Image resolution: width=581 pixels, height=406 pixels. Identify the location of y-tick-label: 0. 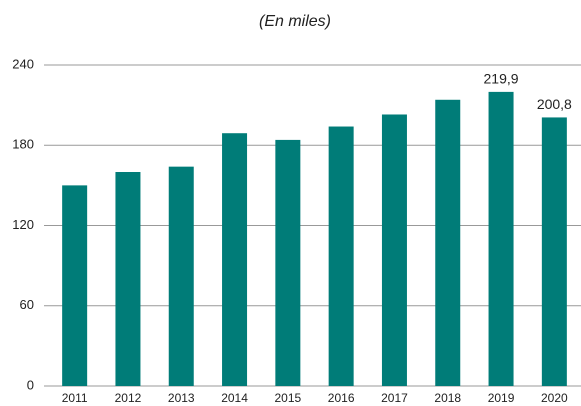
(30, 384).